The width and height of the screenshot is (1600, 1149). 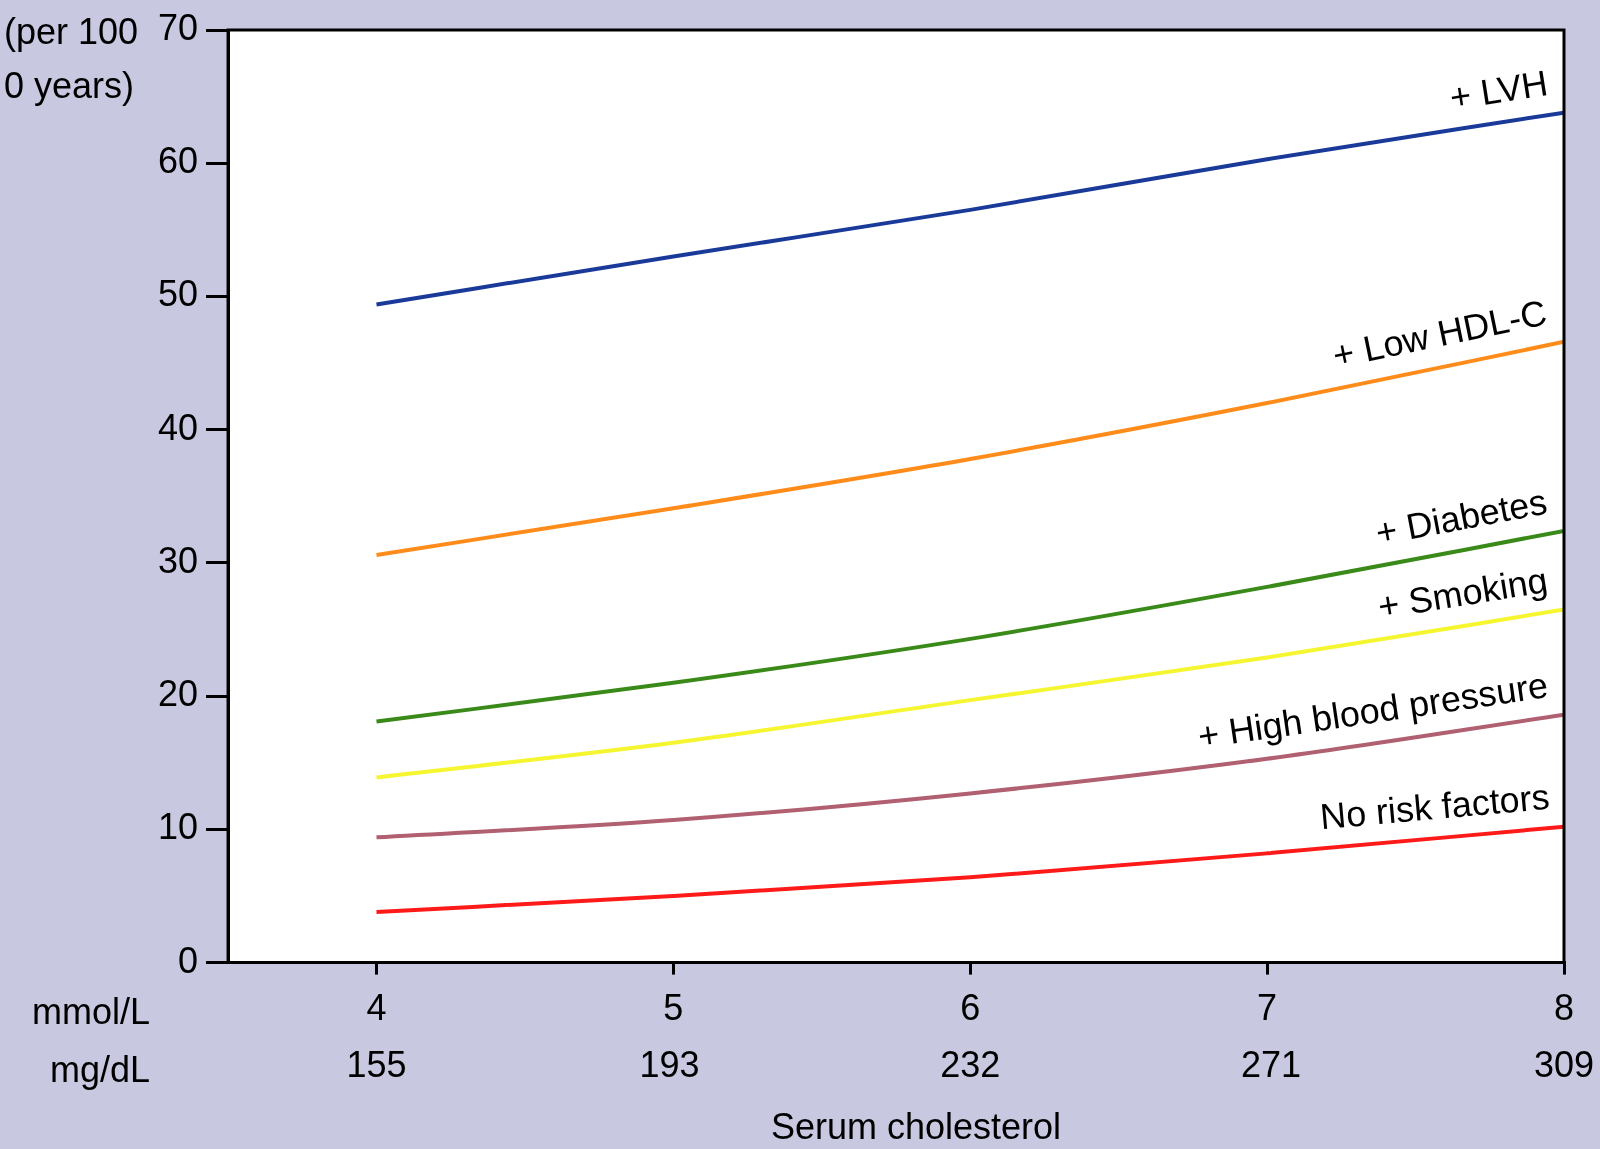 What do you see at coordinates (673, 1008) in the screenshot?
I see `x-tick-label: 5` at bounding box center [673, 1008].